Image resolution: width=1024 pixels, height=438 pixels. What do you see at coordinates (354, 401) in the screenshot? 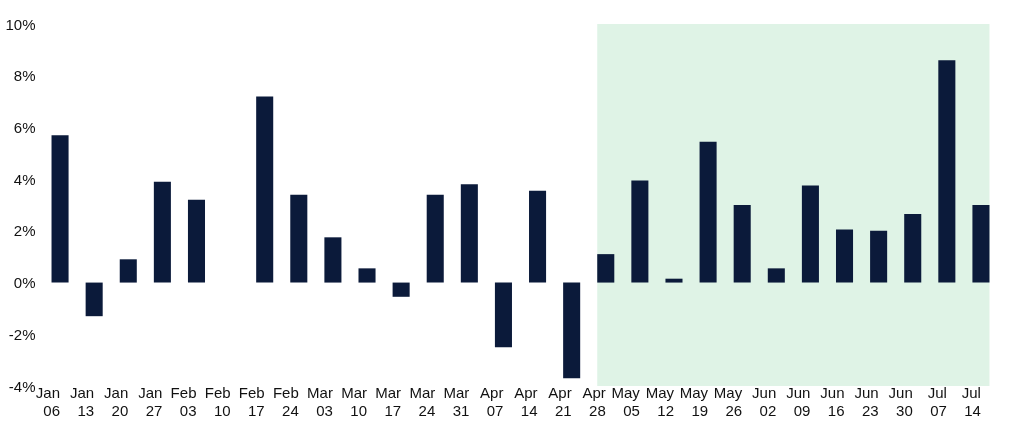
I see `x-tick-label: Mar 10` at bounding box center [354, 401].